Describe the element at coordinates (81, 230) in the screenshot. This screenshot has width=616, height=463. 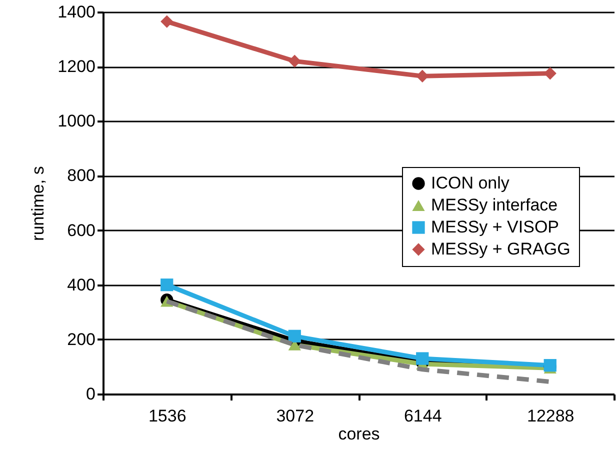
I see `y-tick-label: 600` at that location.